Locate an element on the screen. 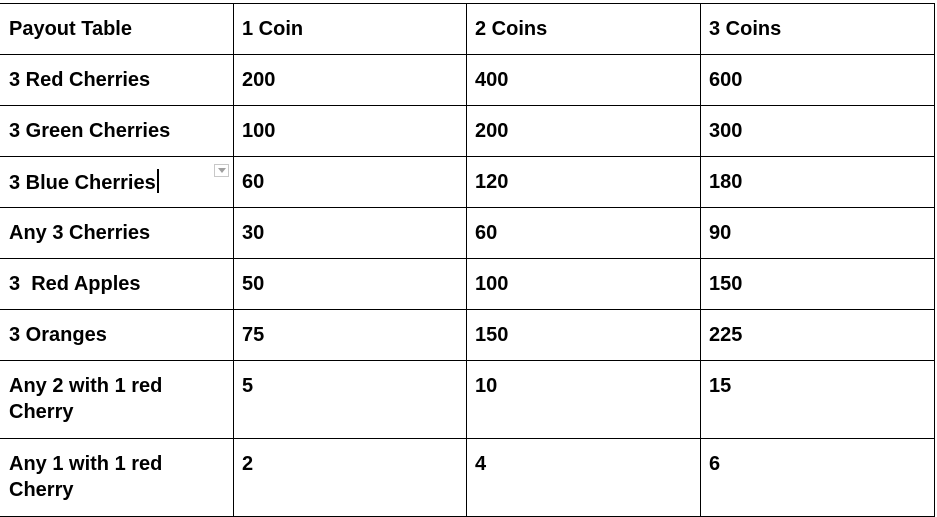 This screenshot has width=937, height=517. payout-3-coins-cell: 6 is located at coordinates (817, 477).